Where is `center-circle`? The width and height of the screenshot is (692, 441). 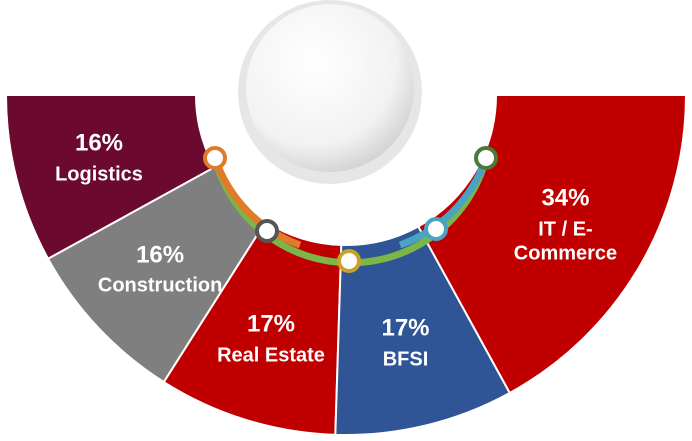 center-circle is located at coordinates (330, 88).